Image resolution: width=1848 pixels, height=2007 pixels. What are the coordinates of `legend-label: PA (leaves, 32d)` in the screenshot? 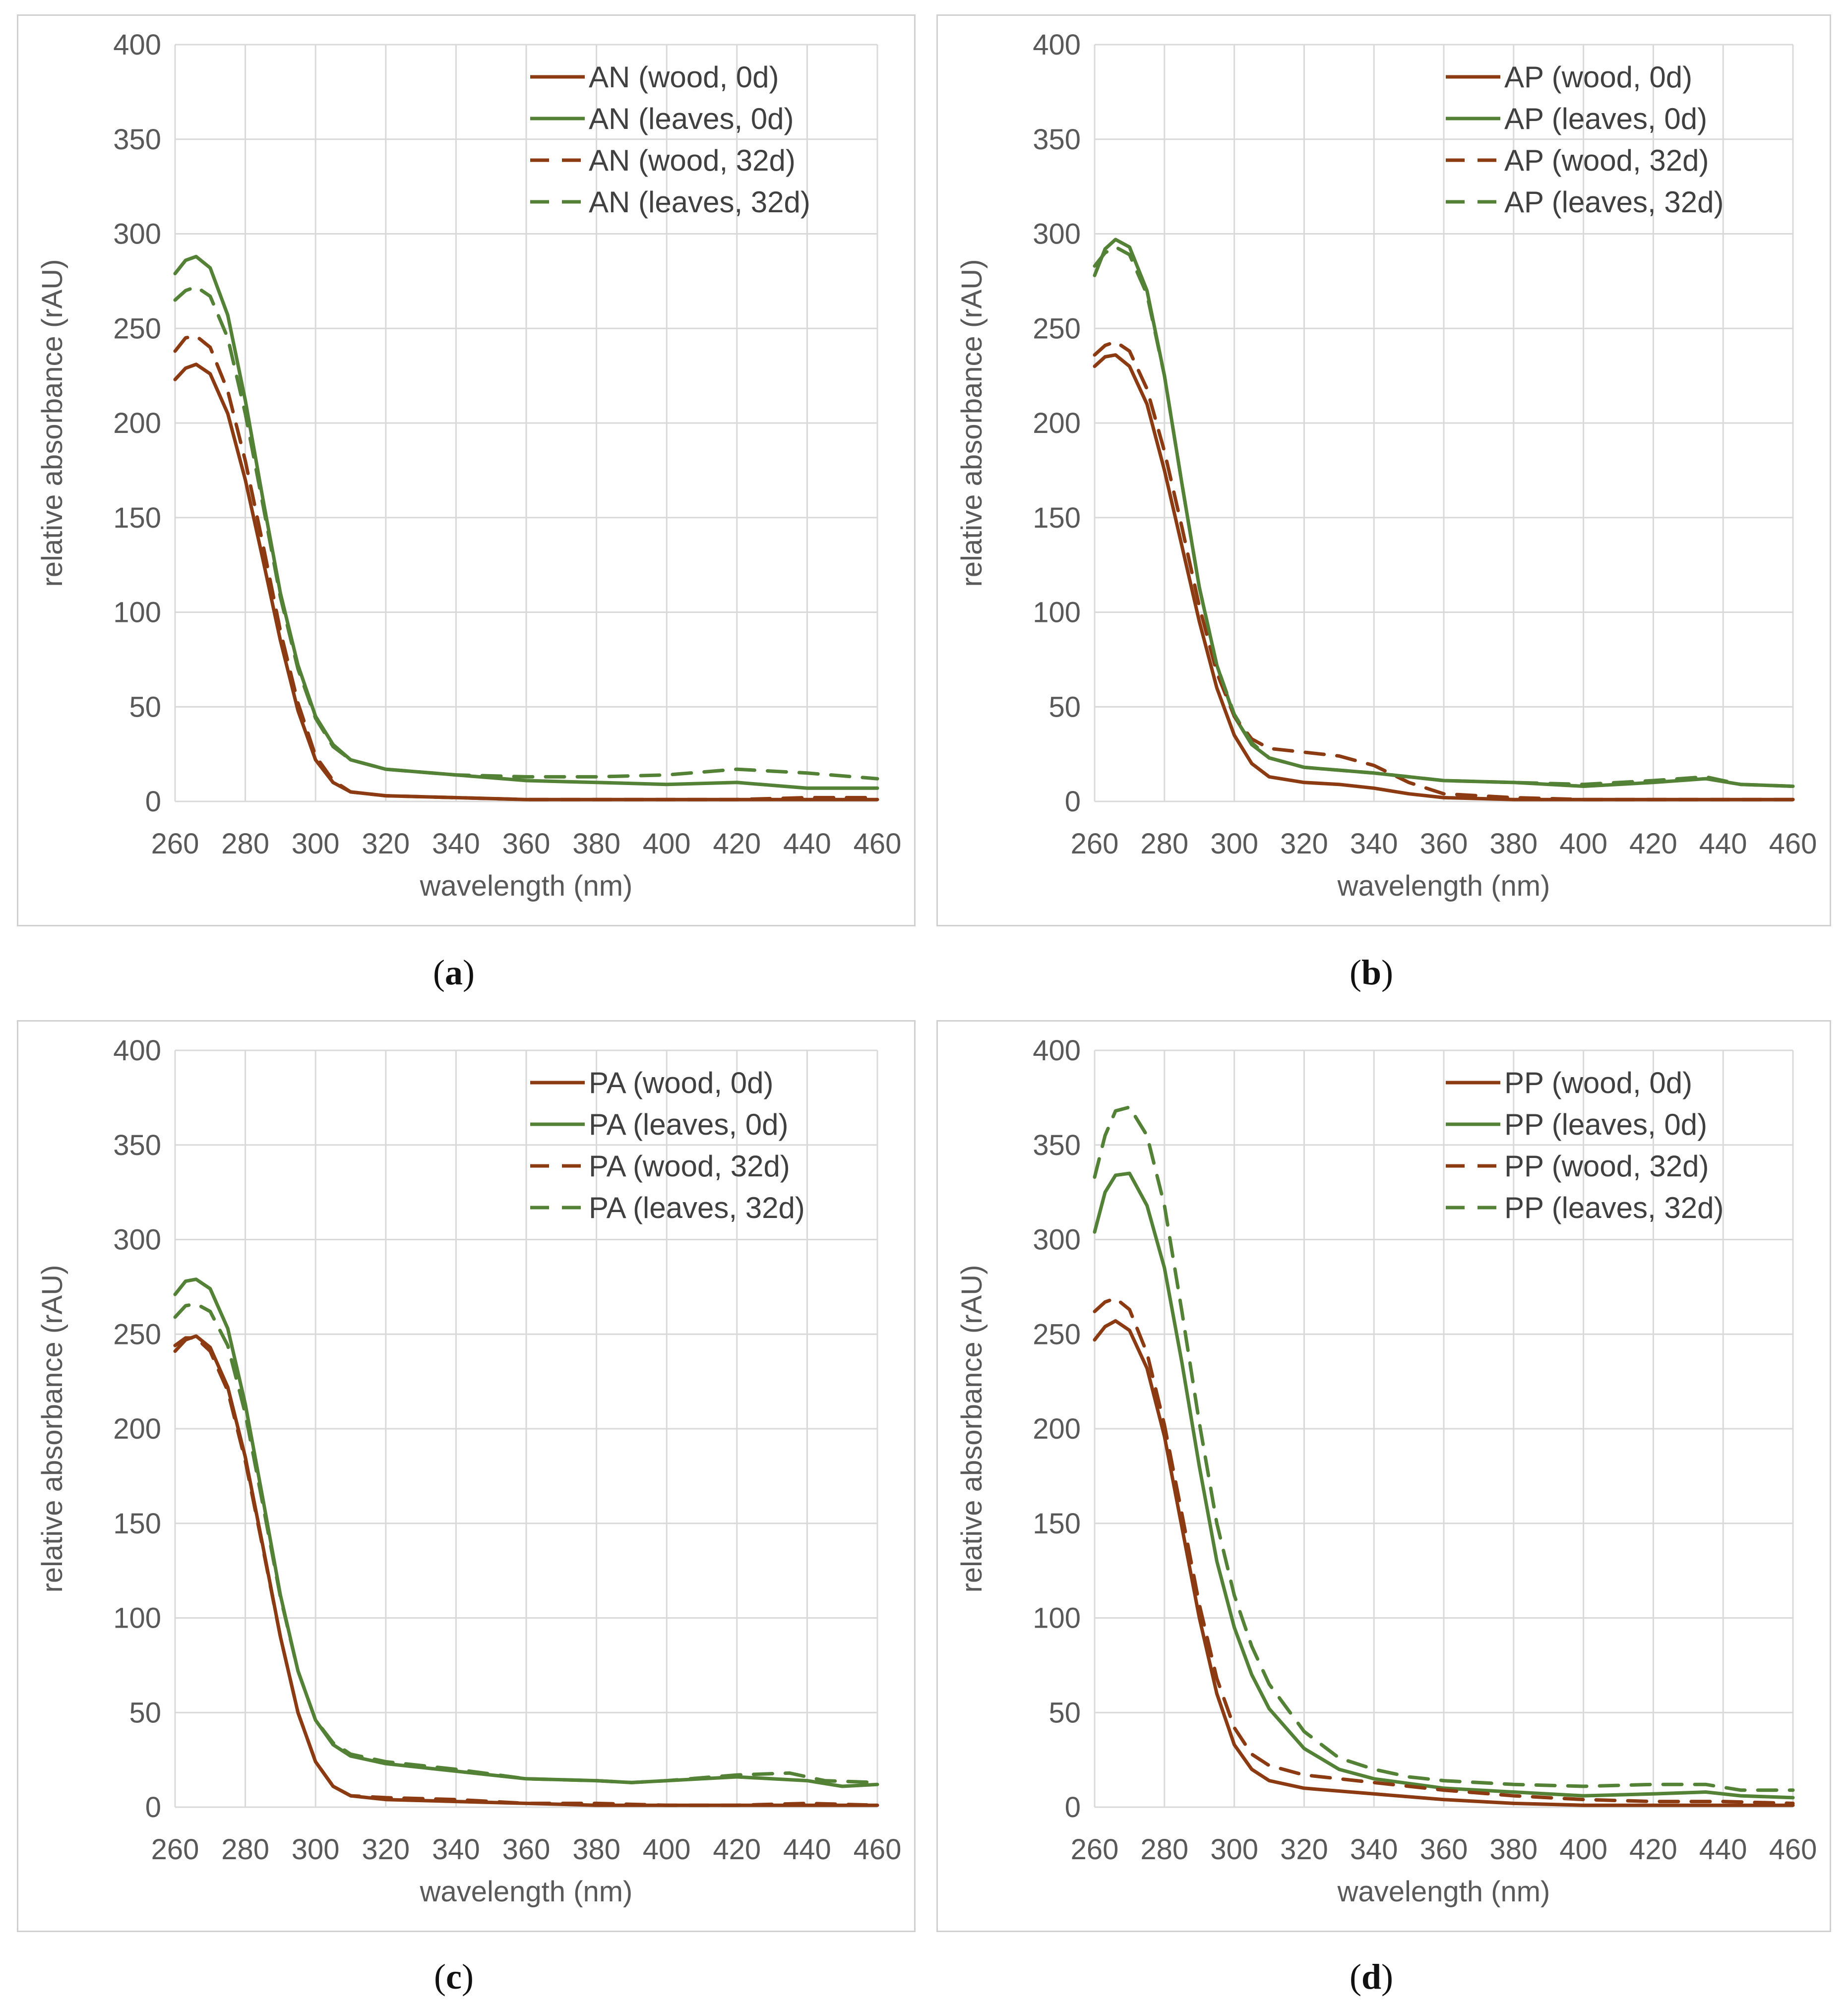 It's located at (697, 1207).